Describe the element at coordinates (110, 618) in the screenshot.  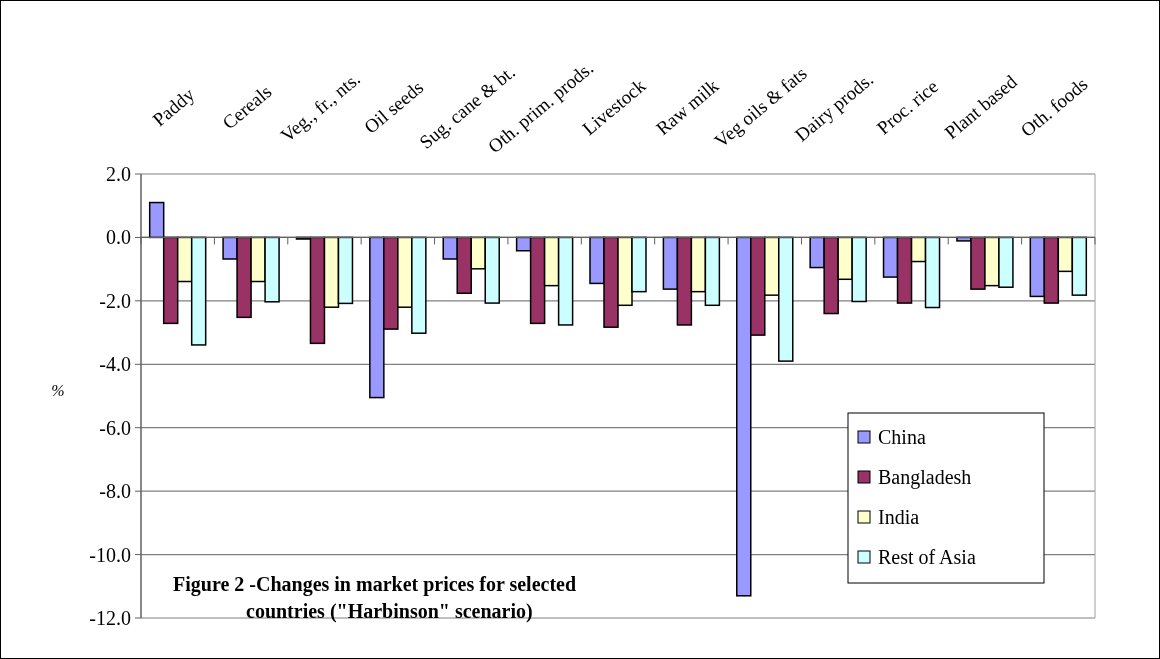
I see `y-tick-label: -12.0` at that location.